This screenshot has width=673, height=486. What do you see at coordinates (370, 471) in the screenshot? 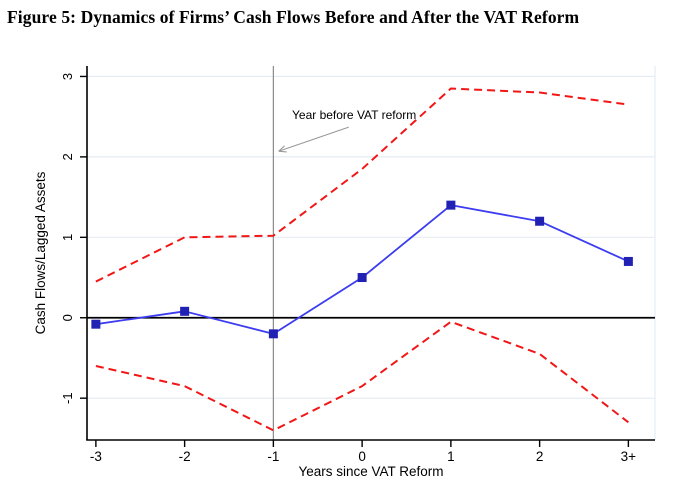
I see `x-axis-title: Years since VAT Reform` at bounding box center [370, 471].